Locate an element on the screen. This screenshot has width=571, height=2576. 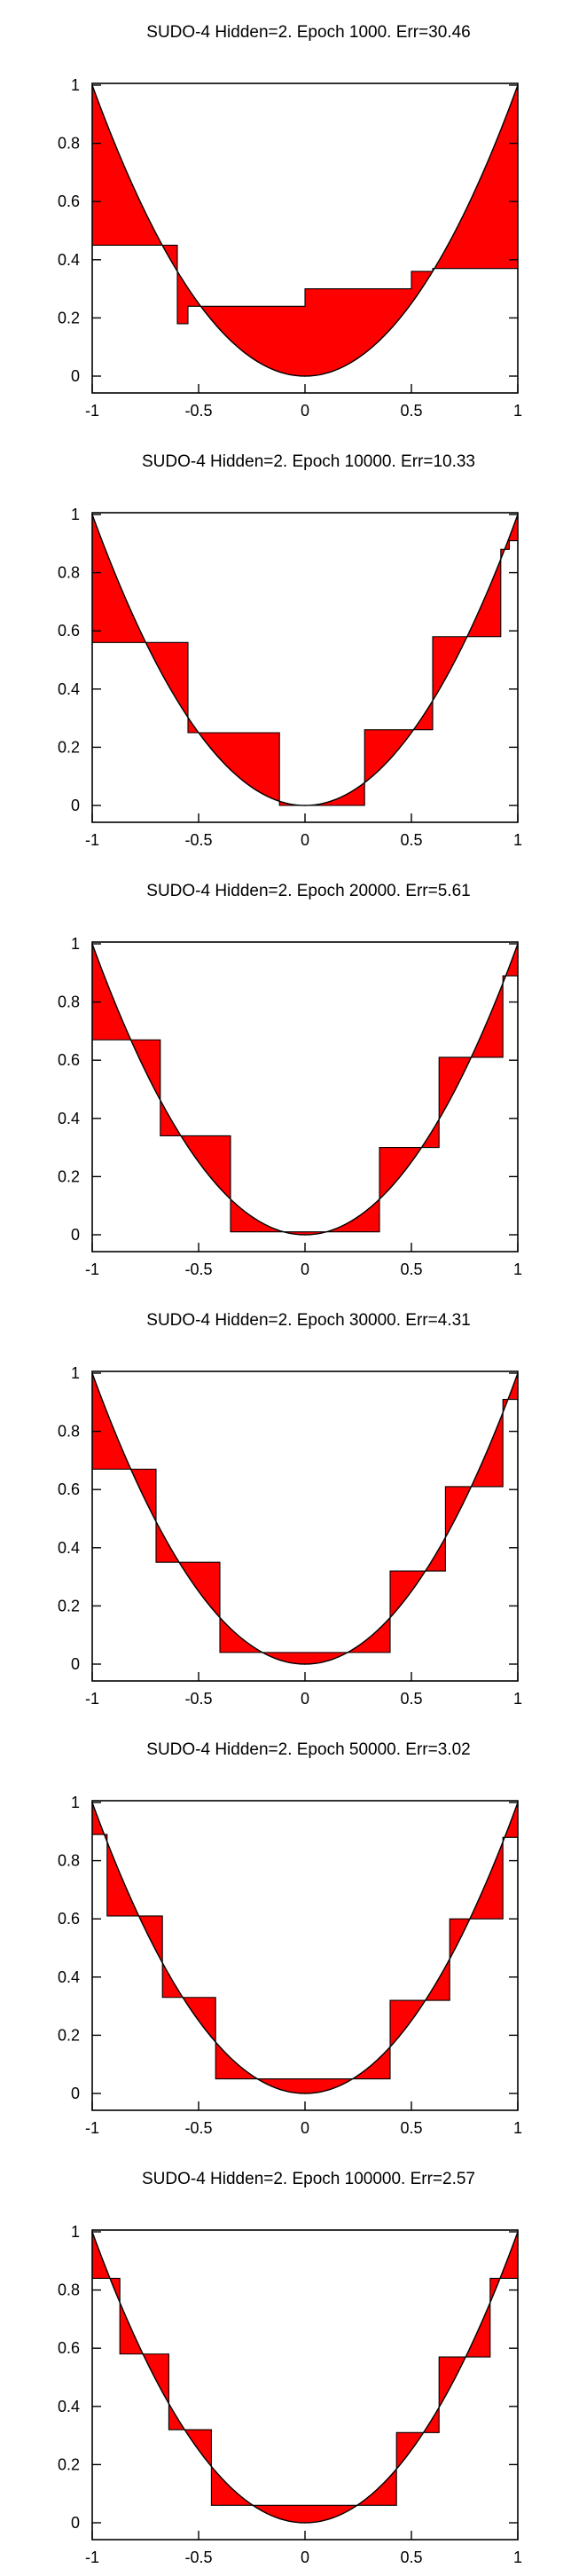
chart-title: SUDO-4 Hidden=2. Epoch 10000. Err=10.33 is located at coordinates (308, 461).